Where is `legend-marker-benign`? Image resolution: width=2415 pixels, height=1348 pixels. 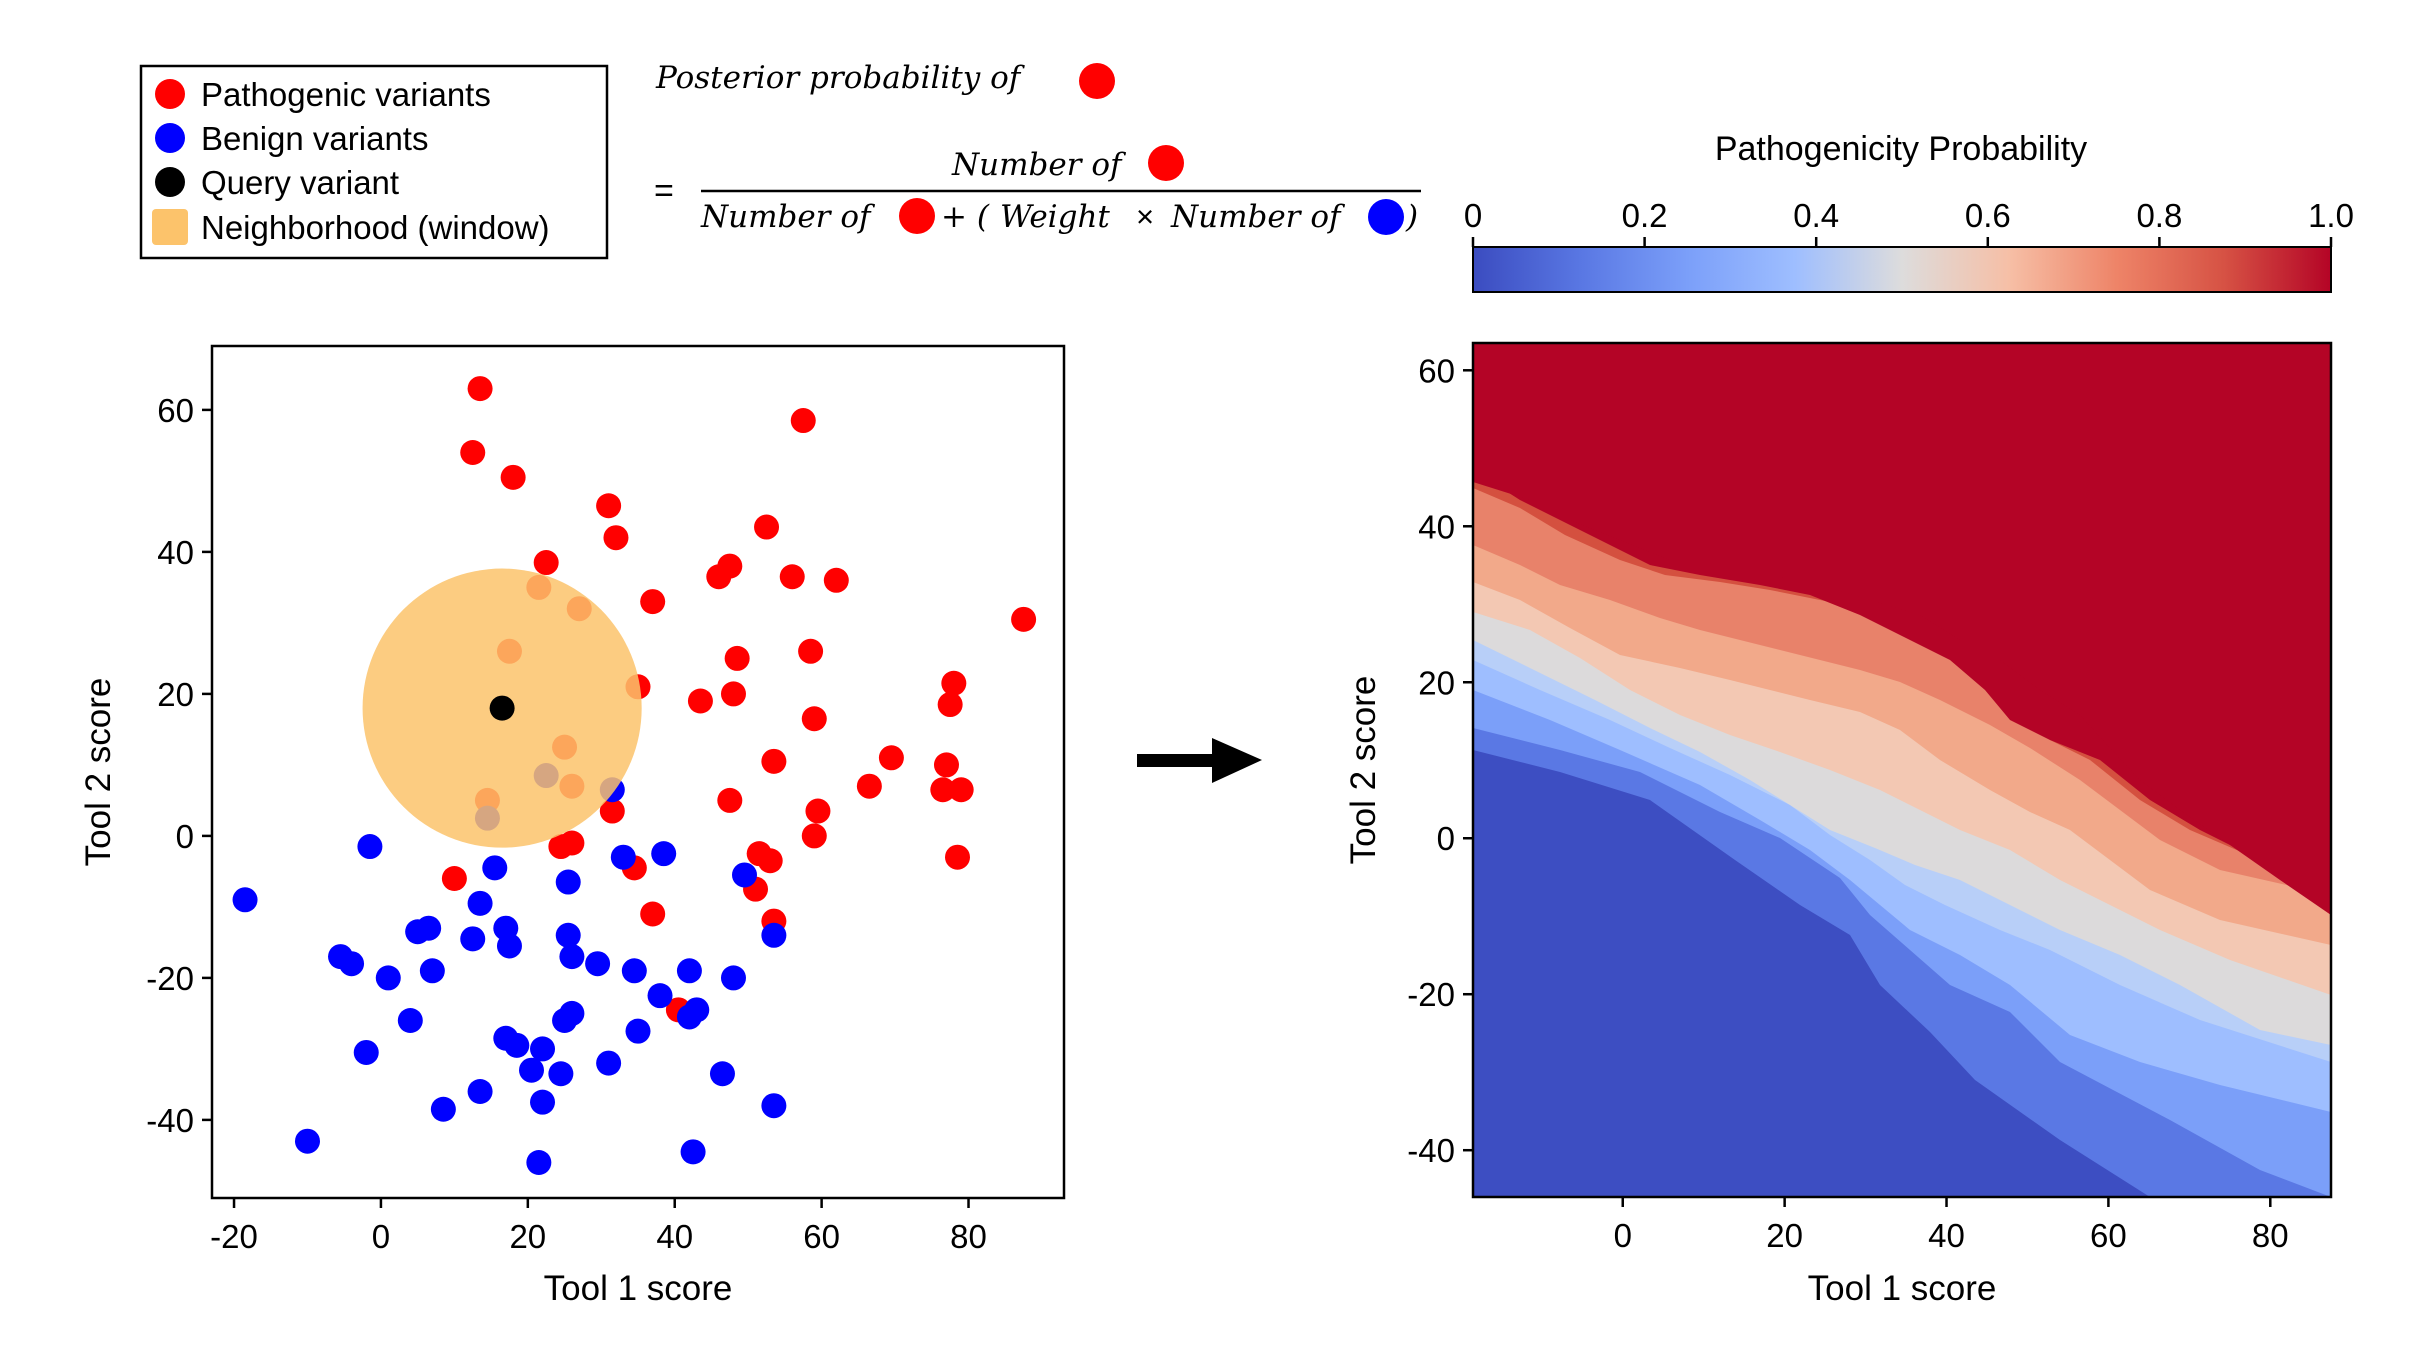
legend-marker-benign is located at coordinates (170, 138).